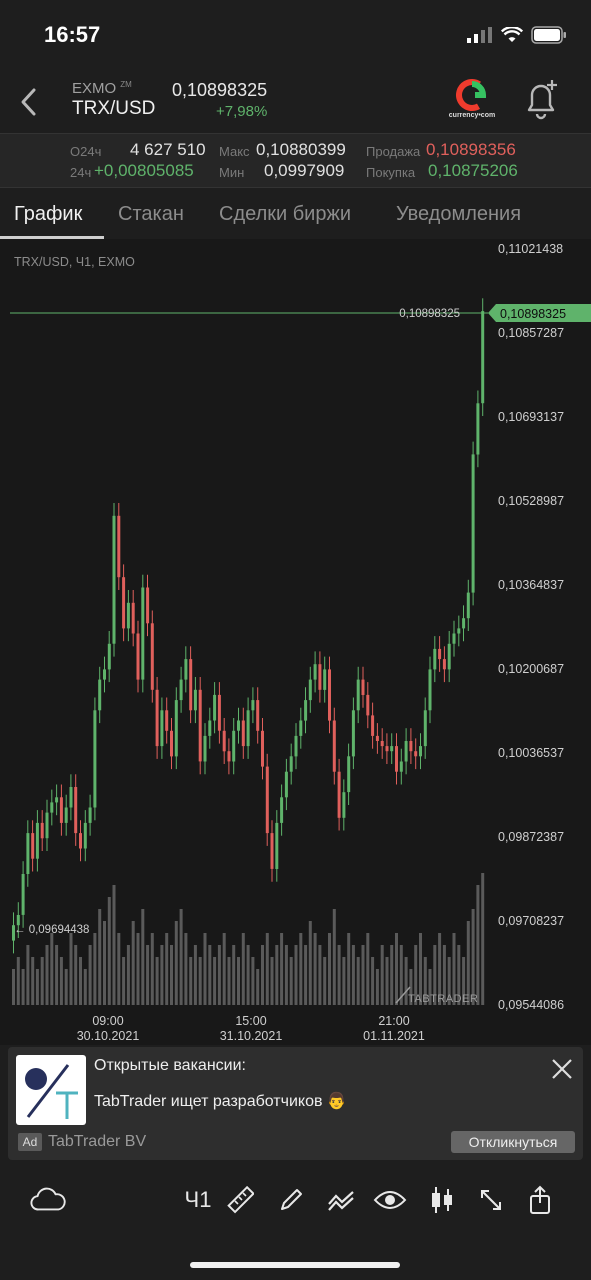  I want to click on home-indicator, so click(295, 1265).